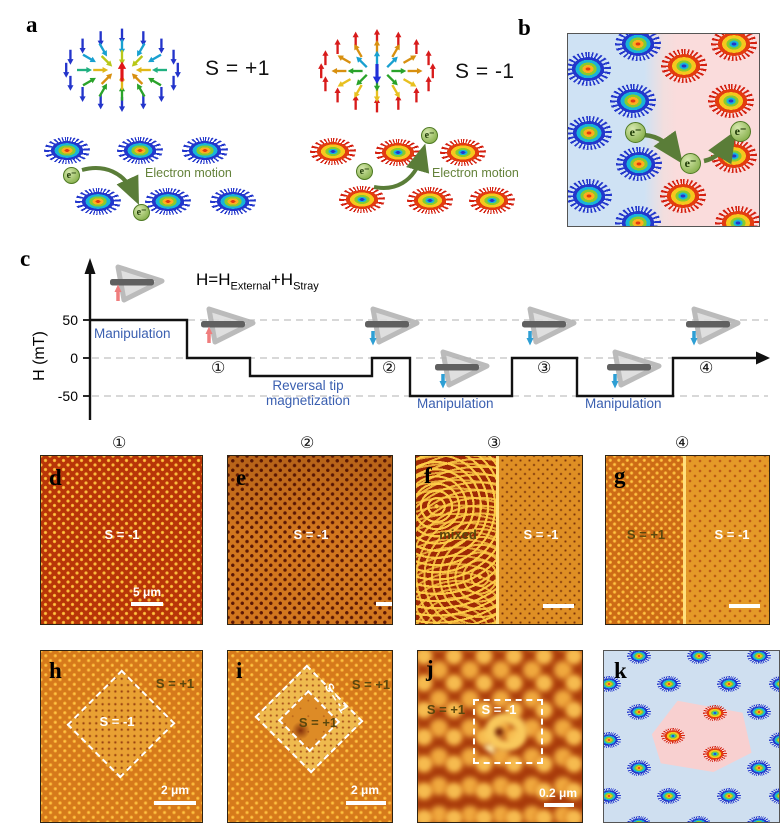 Image resolution: width=783 pixels, height=828 pixels. What do you see at coordinates (257, 281) in the screenshot?
I see `field-equation: H=HExternal+HStray` at bounding box center [257, 281].